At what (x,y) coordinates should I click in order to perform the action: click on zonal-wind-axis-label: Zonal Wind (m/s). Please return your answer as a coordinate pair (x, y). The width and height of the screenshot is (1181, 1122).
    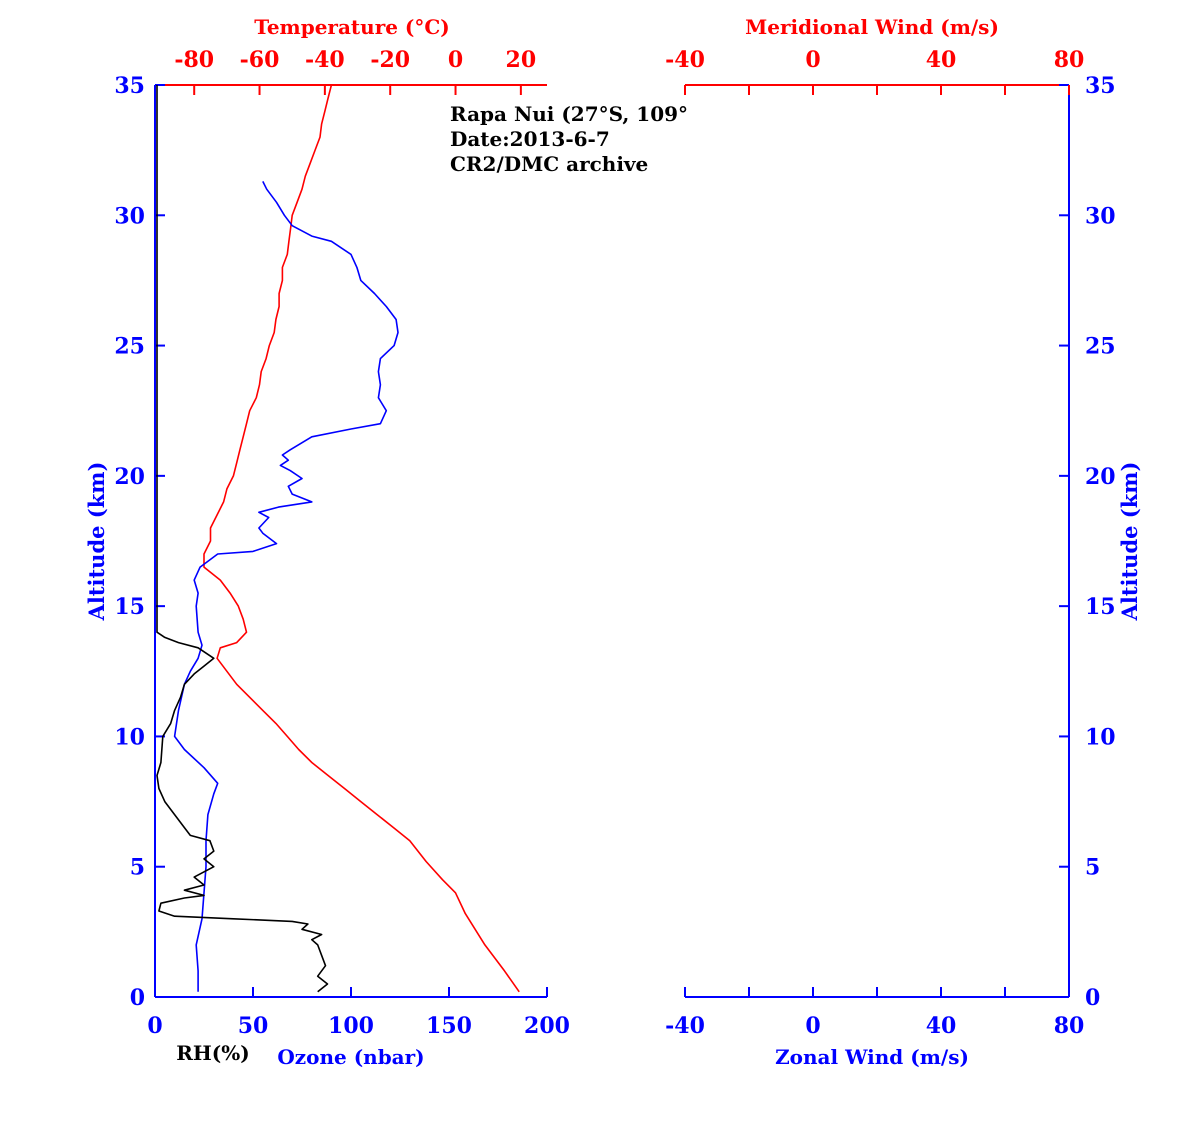
    Looking at the image, I should click on (872, 1057).